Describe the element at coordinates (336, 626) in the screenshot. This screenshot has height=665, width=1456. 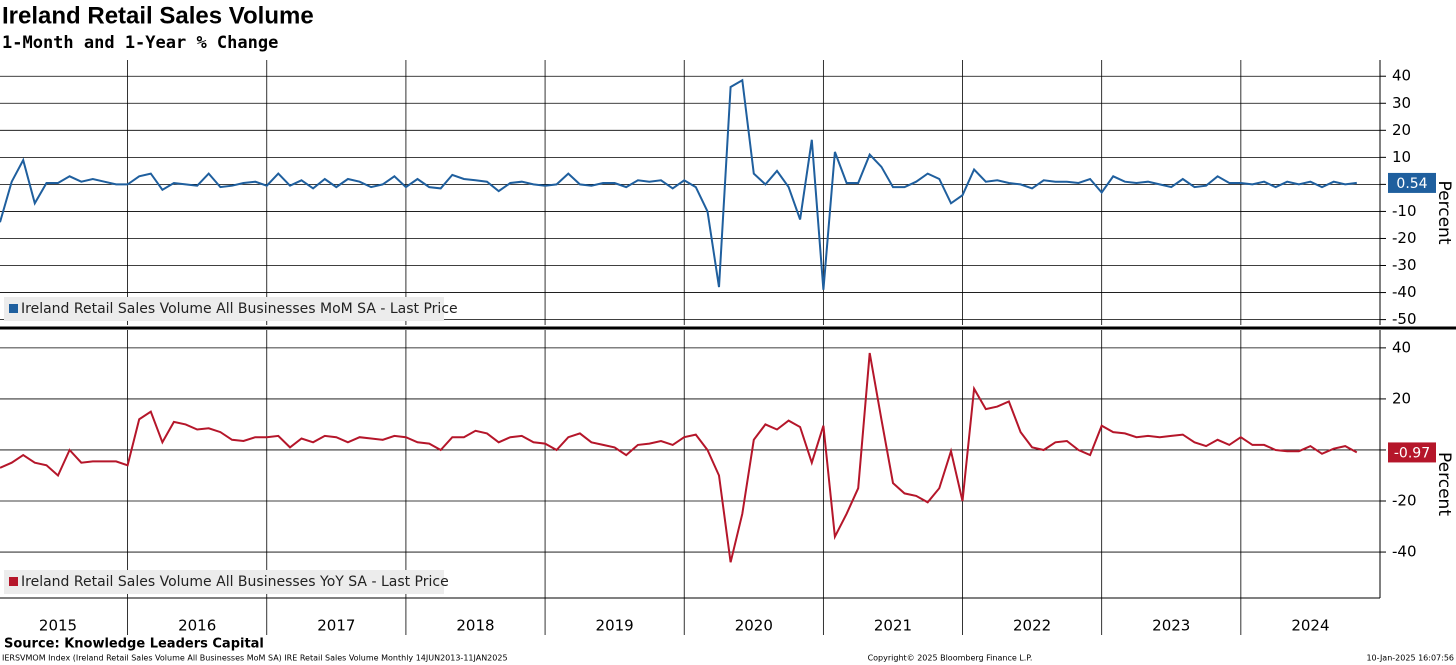
I see `x-tick-label: 2017` at that location.